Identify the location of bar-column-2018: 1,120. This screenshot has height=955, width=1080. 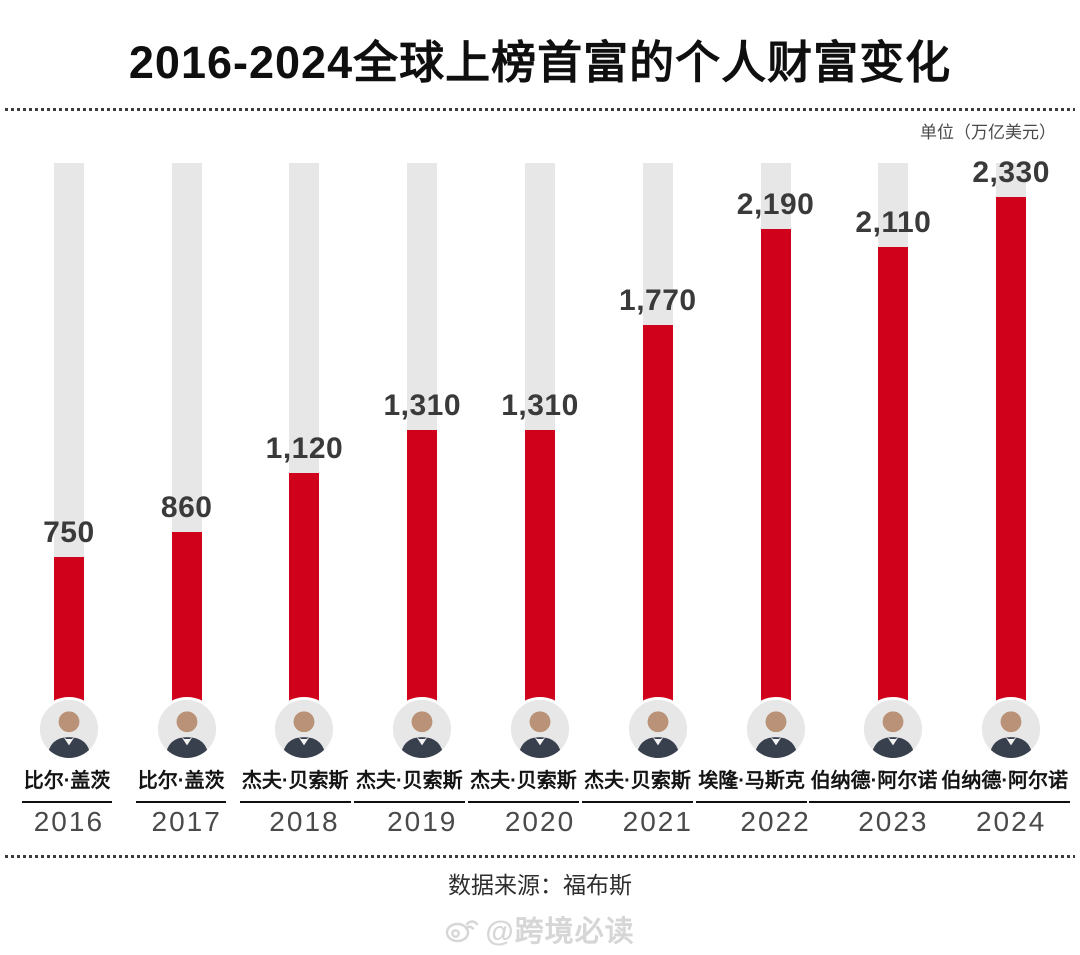
(305, 445).